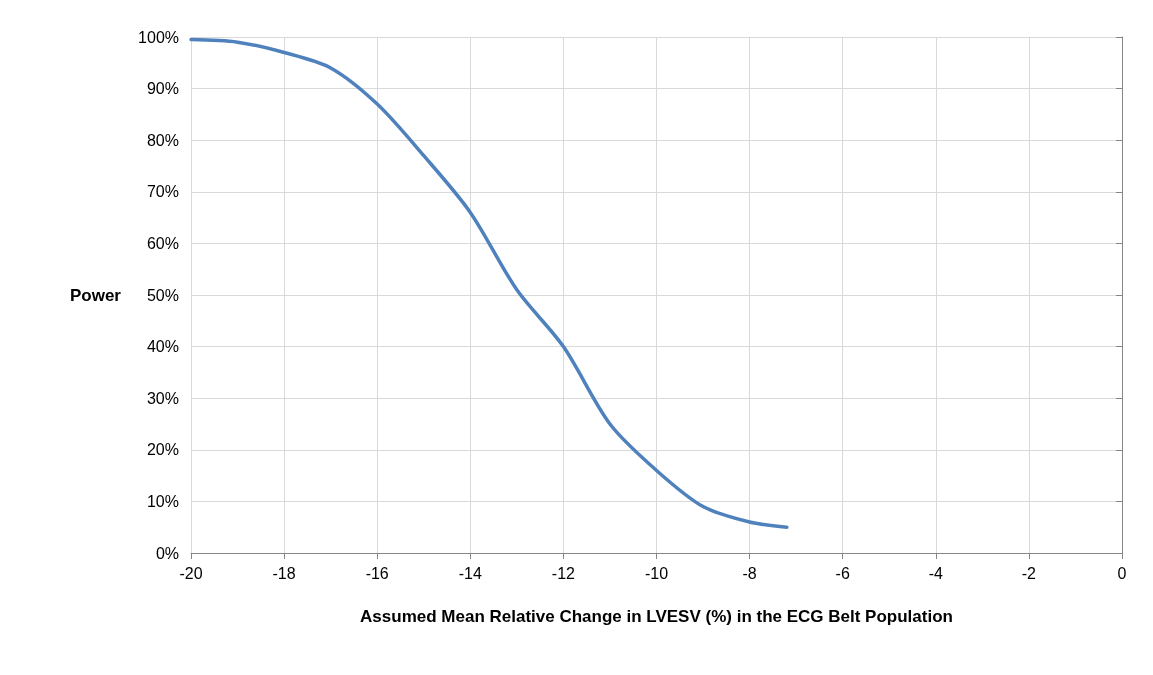 The height and width of the screenshot is (675, 1153). What do you see at coordinates (162, 347) in the screenshot?
I see `y-tick-label: 40%` at bounding box center [162, 347].